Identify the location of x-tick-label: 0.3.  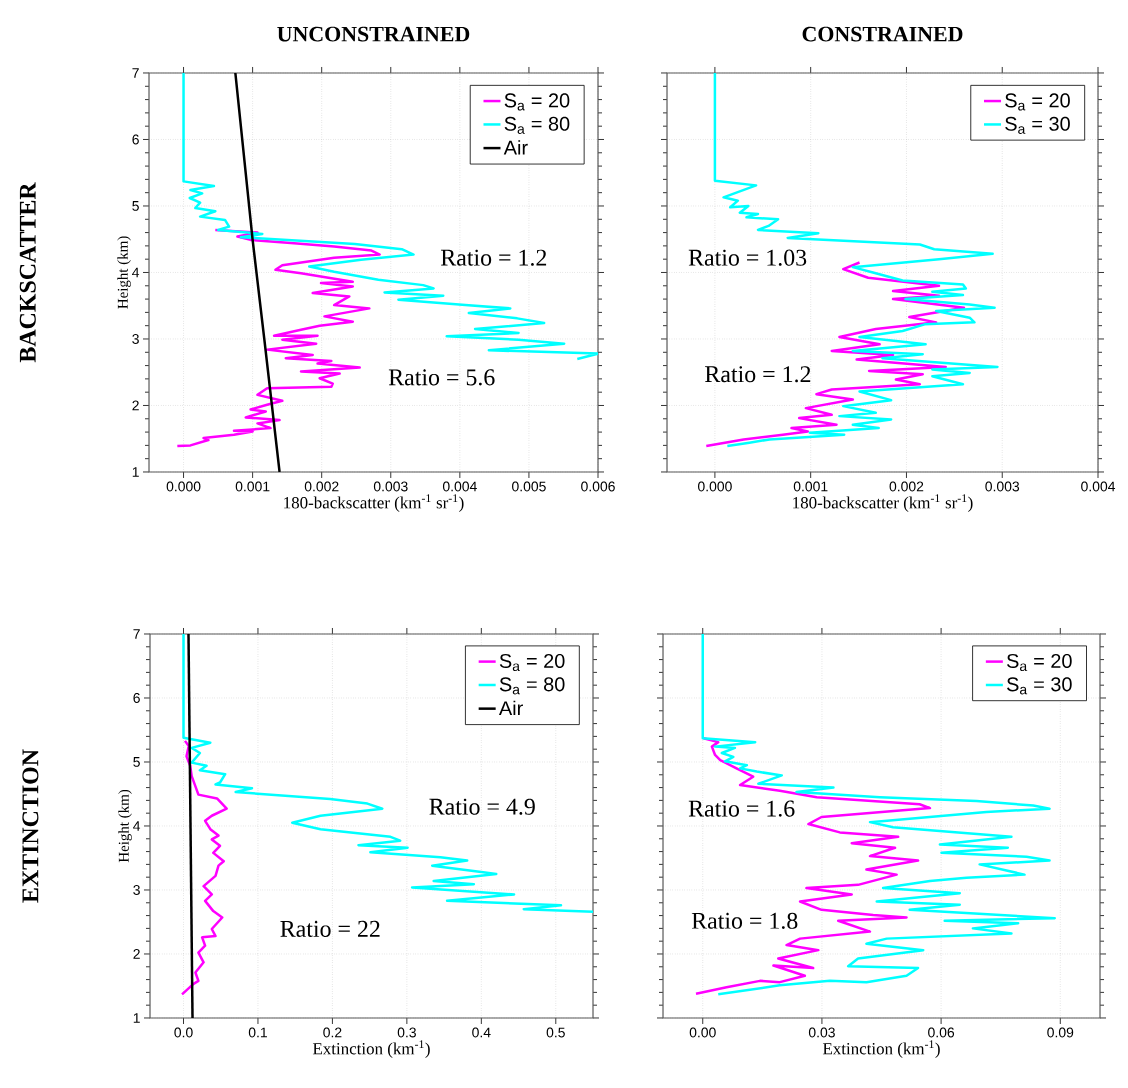
(406, 1032).